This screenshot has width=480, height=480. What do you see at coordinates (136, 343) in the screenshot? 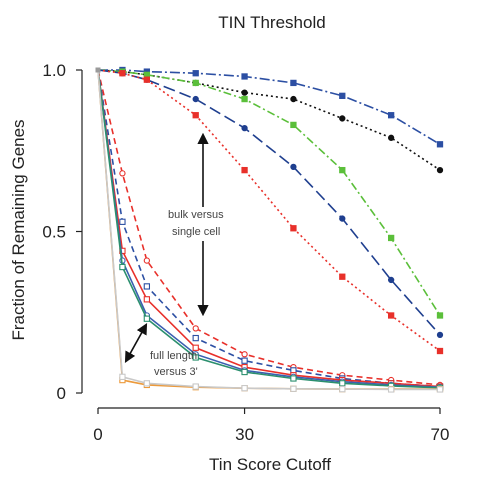
I see `full-length-vs-3prime-arrow` at bounding box center [136, 343].